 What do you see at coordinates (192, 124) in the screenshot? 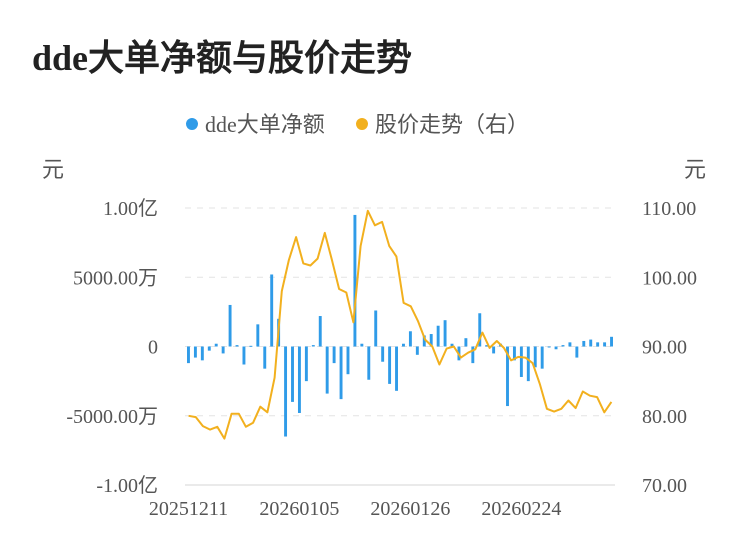
I see `legend-marker-dde` at bounding box center [192, 124].